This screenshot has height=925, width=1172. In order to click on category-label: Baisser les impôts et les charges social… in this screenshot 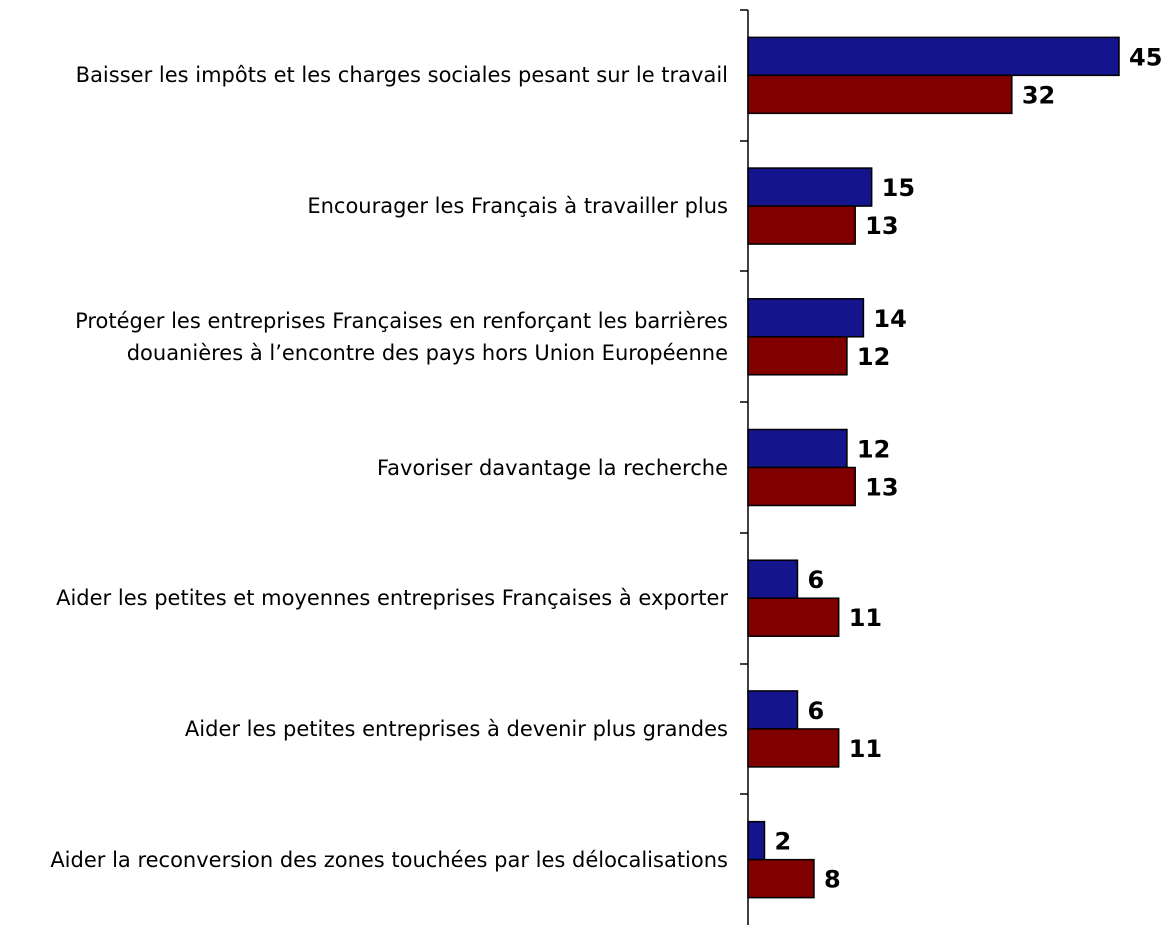, I will do `click(401, 75)`.